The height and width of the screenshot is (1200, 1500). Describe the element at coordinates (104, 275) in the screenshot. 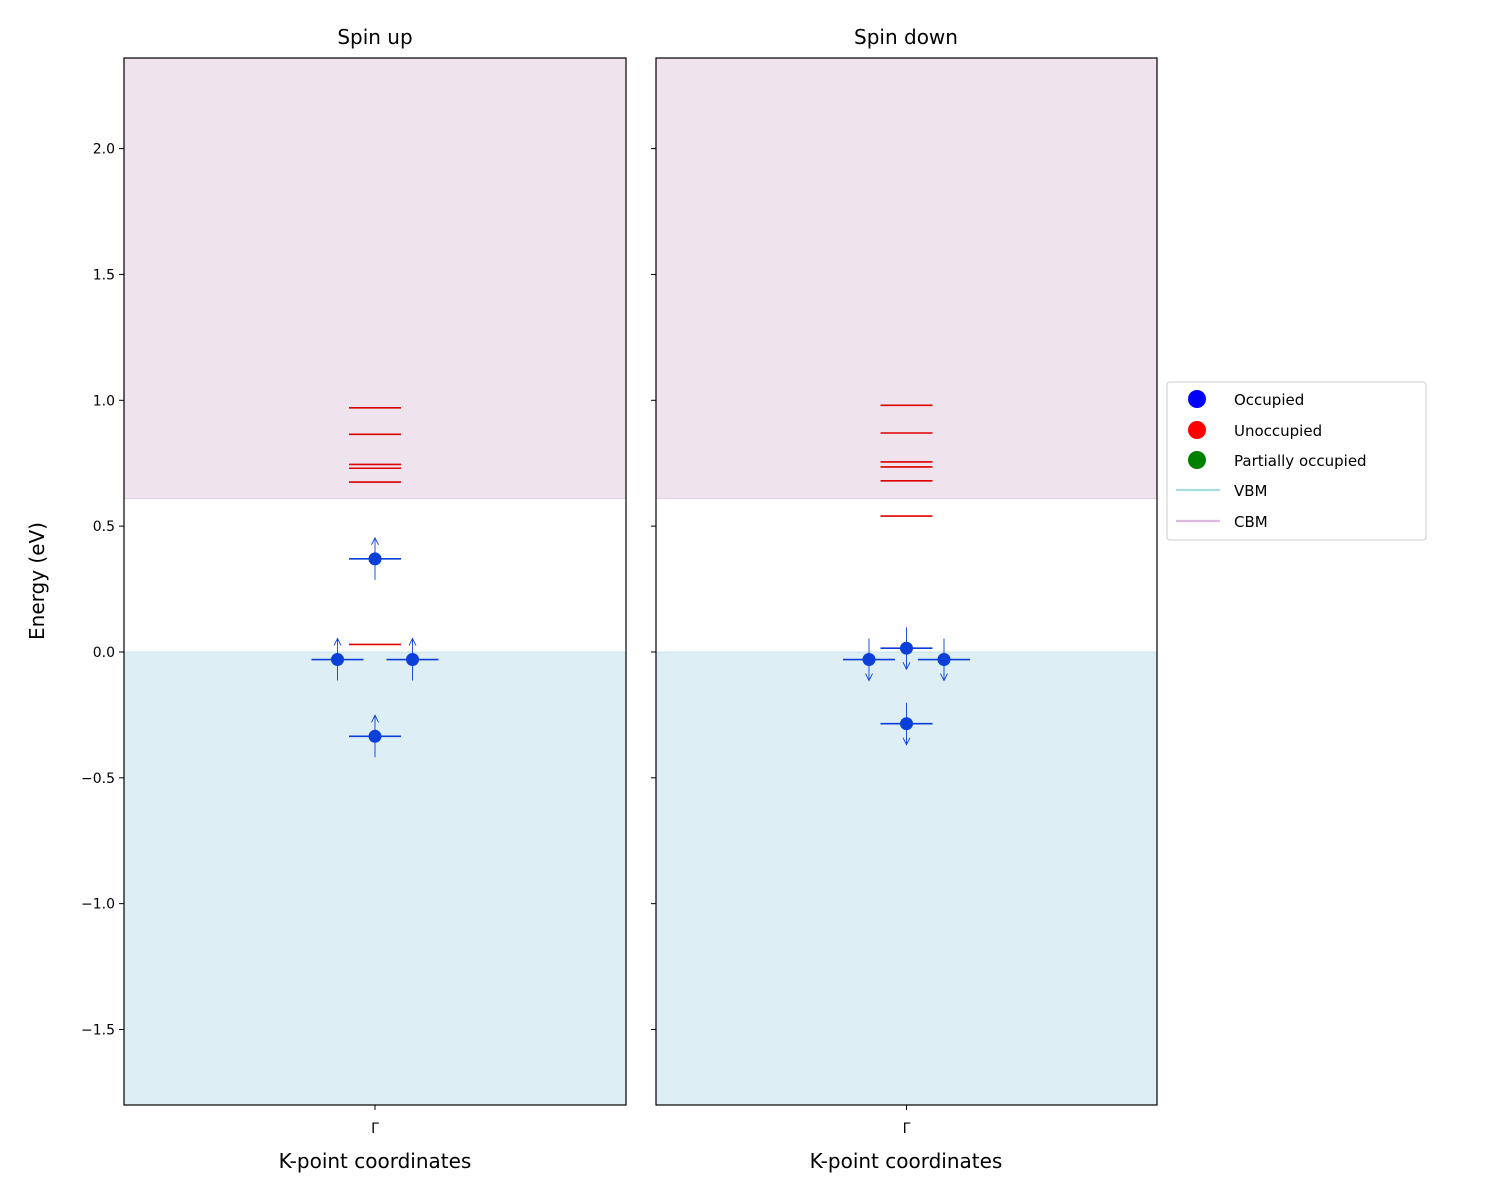

I see `y-tick-label: 1.5` at that location.